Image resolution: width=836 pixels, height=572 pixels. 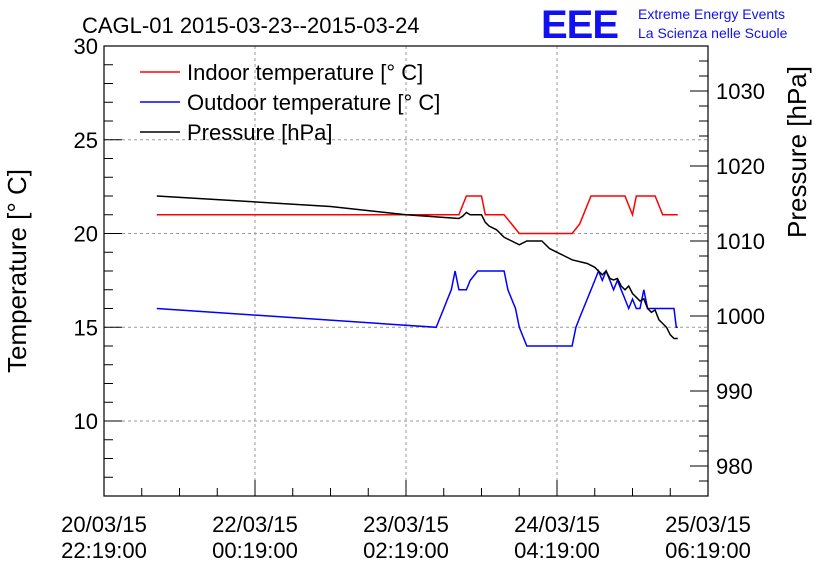 I want to click on x-tick-label-date: 20/03/15, so click(x=104, y=524).